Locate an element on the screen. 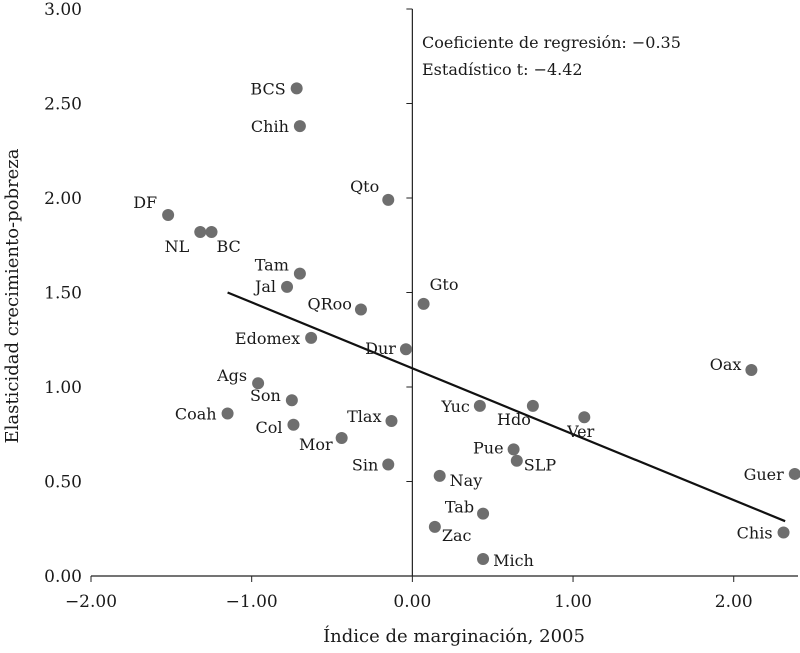  y-axis-title: Elasticidad crecimiento-pobreza is located at coordinates (12, 295).